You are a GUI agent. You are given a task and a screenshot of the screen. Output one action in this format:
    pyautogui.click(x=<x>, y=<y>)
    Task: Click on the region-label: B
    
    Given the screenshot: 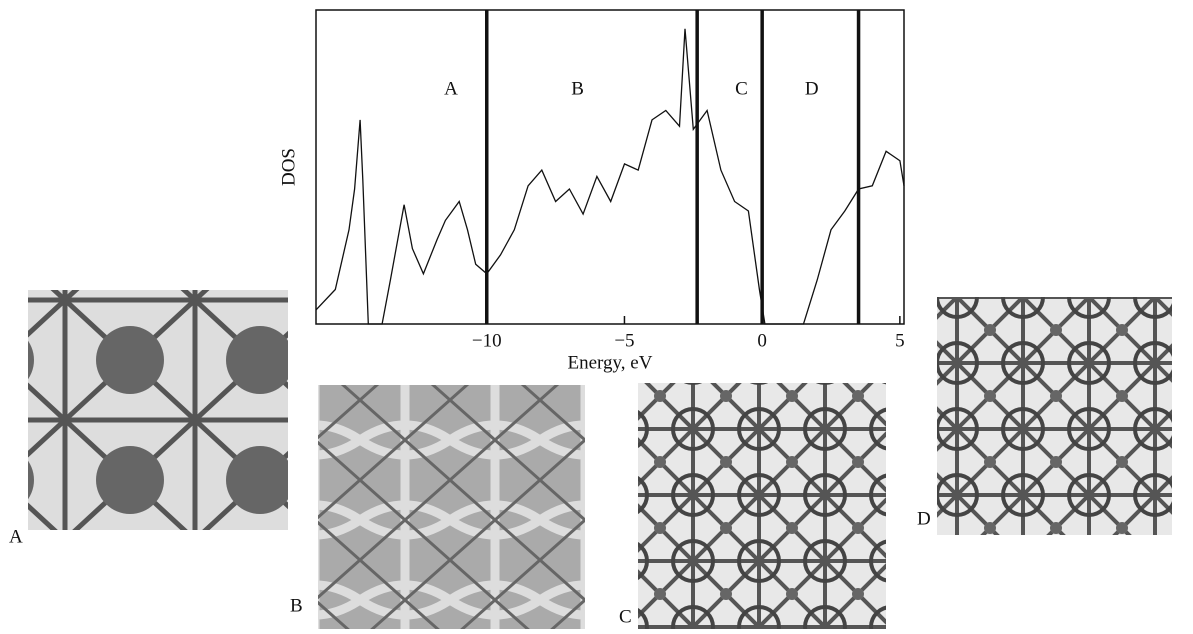 What is the action you would take?
    pyautogui.click(x=577, y=88)
    